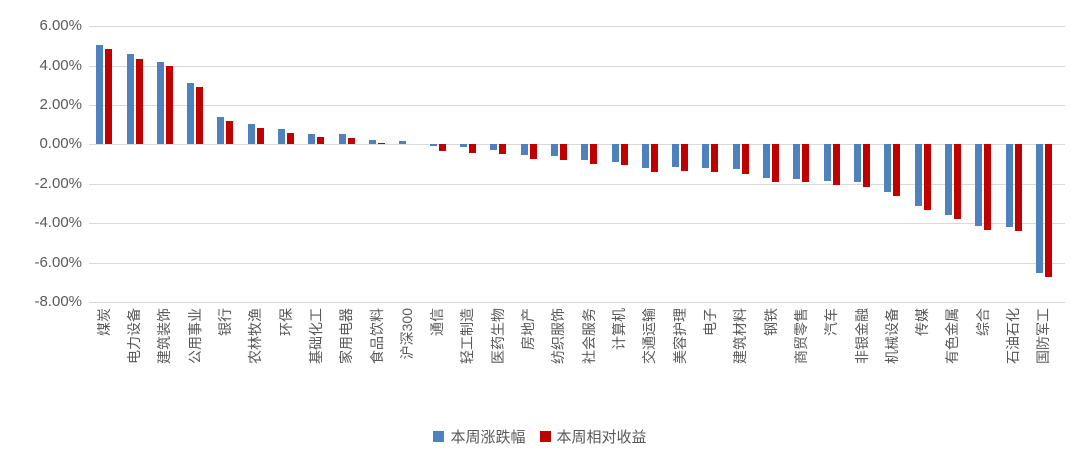 The image size is (1080, 468). Describe the element at coordinates (952, 336) in the screenshot. I see `x-category-label: 有色金属` at that location.